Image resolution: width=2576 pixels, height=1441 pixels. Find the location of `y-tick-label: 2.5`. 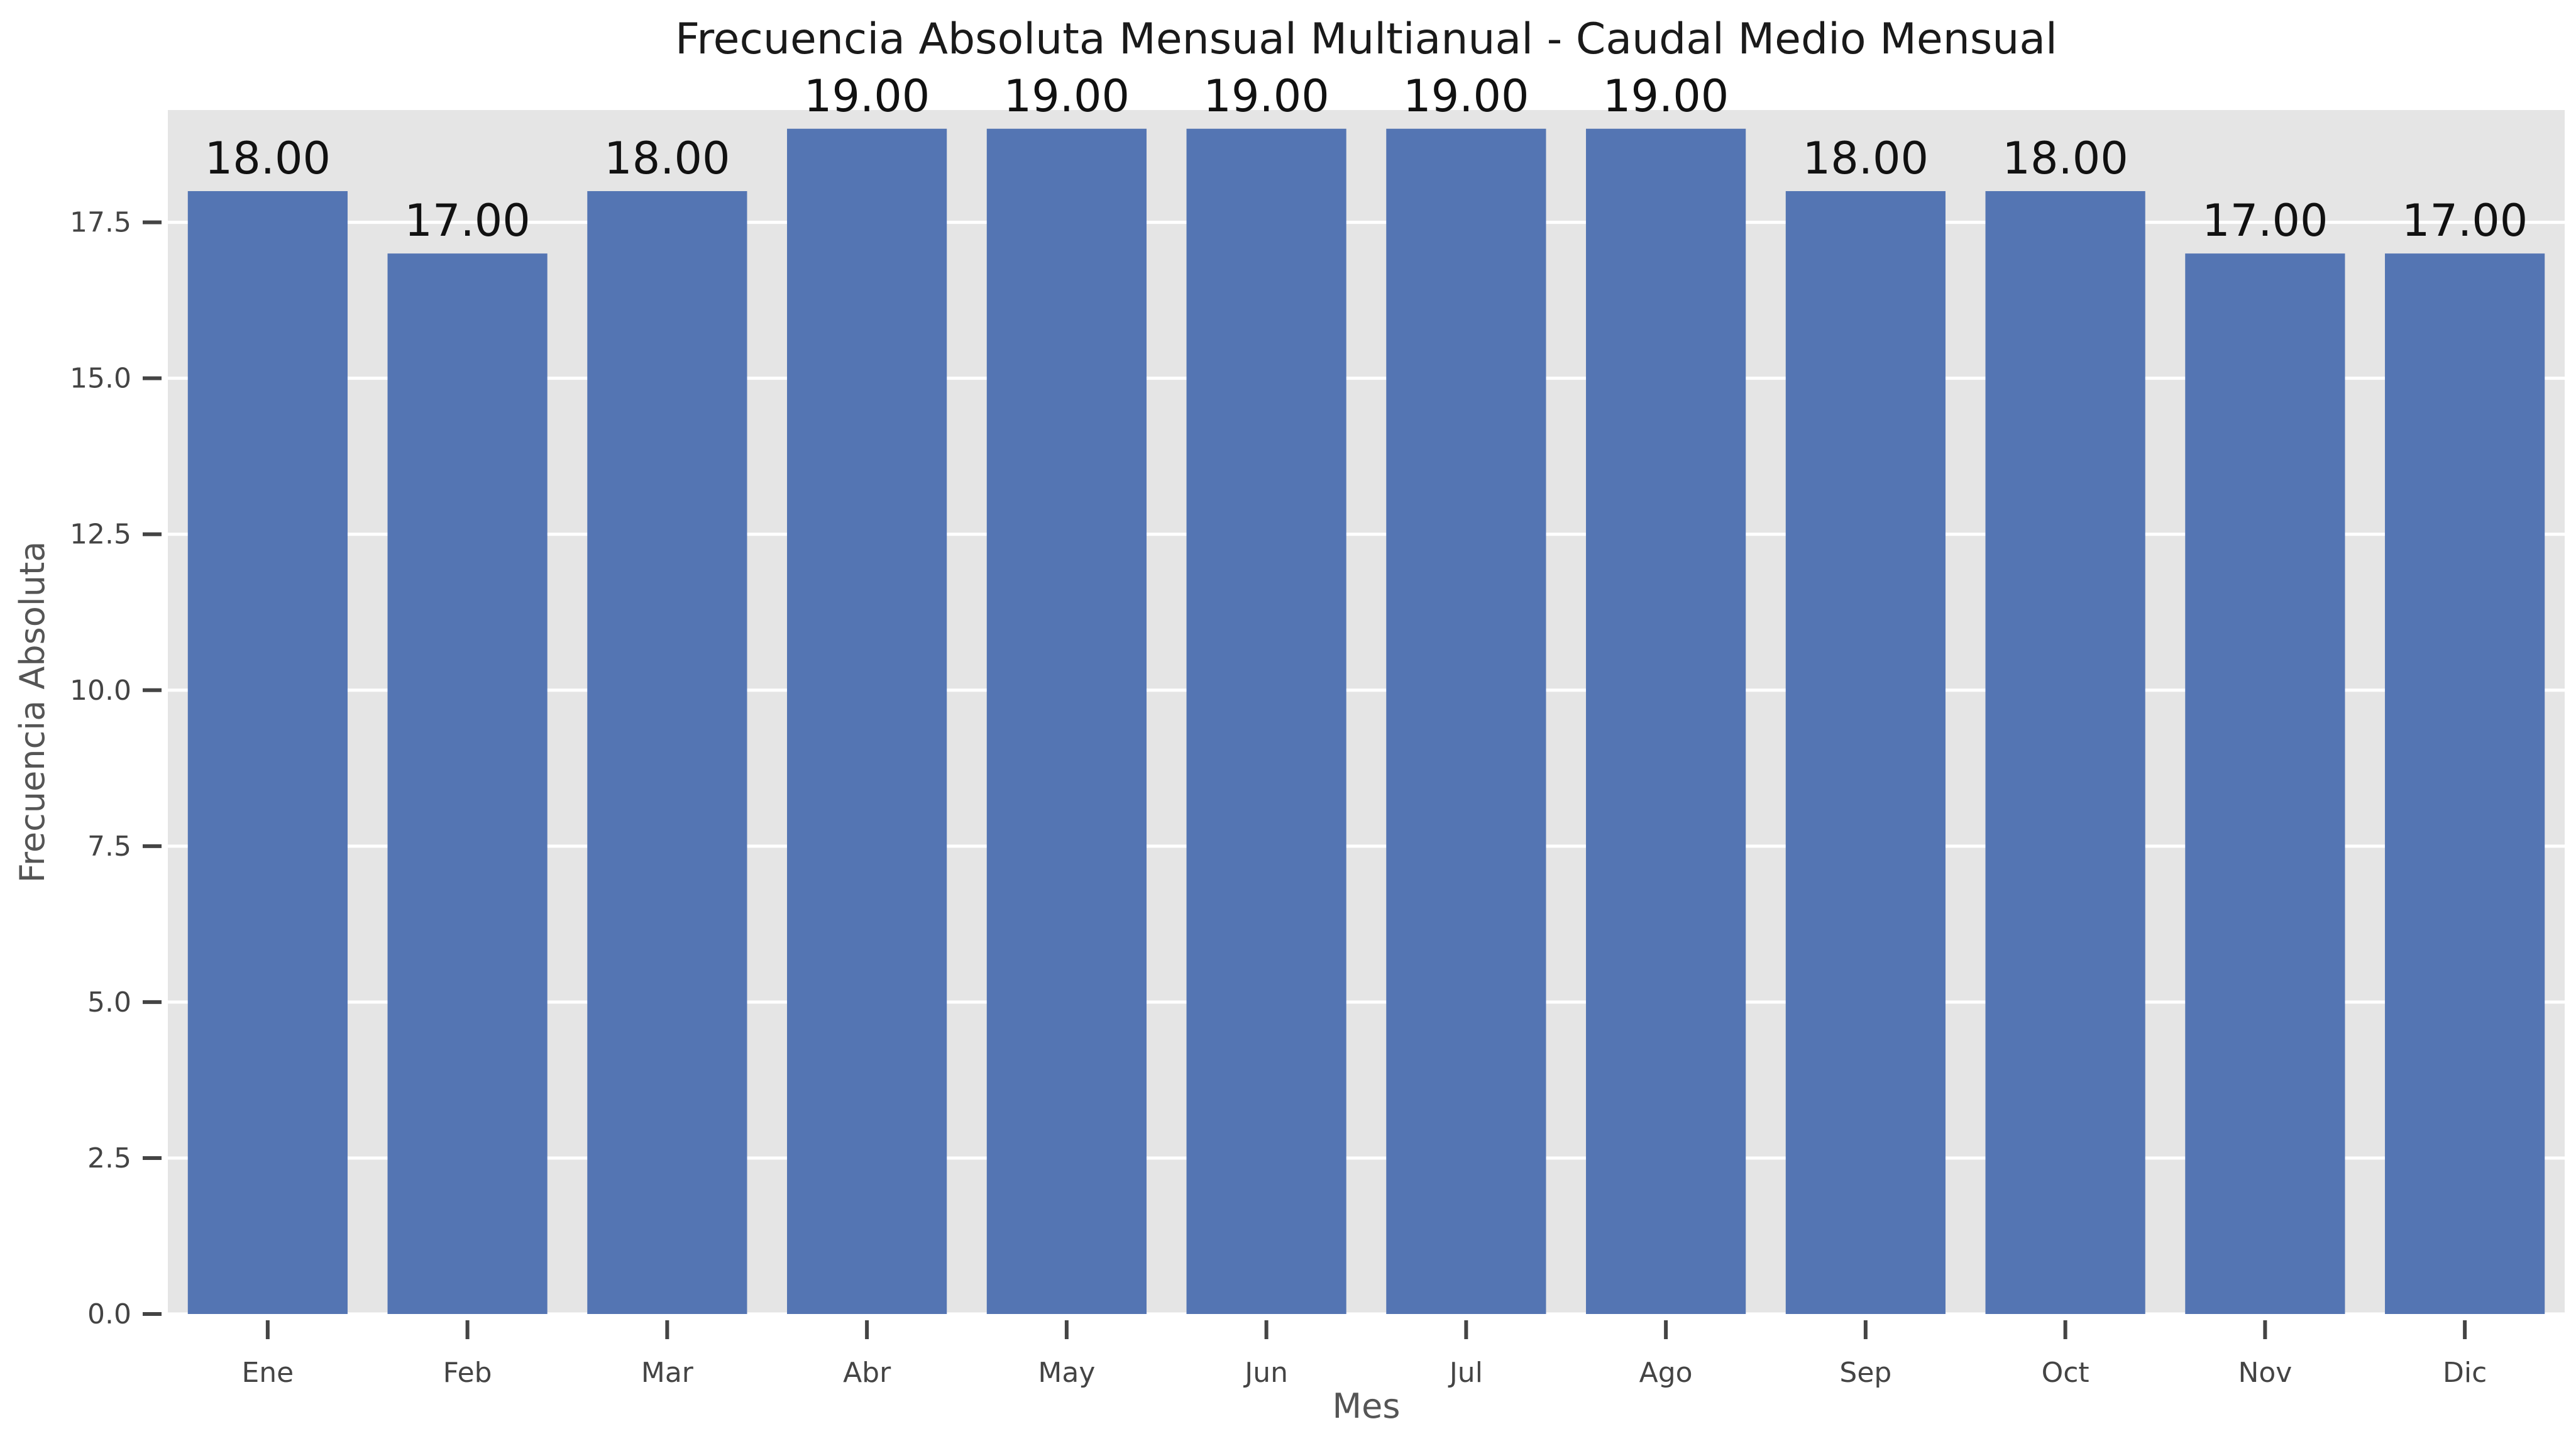

y-tick-label: 2.5 is located at coordinates (109, 1158).